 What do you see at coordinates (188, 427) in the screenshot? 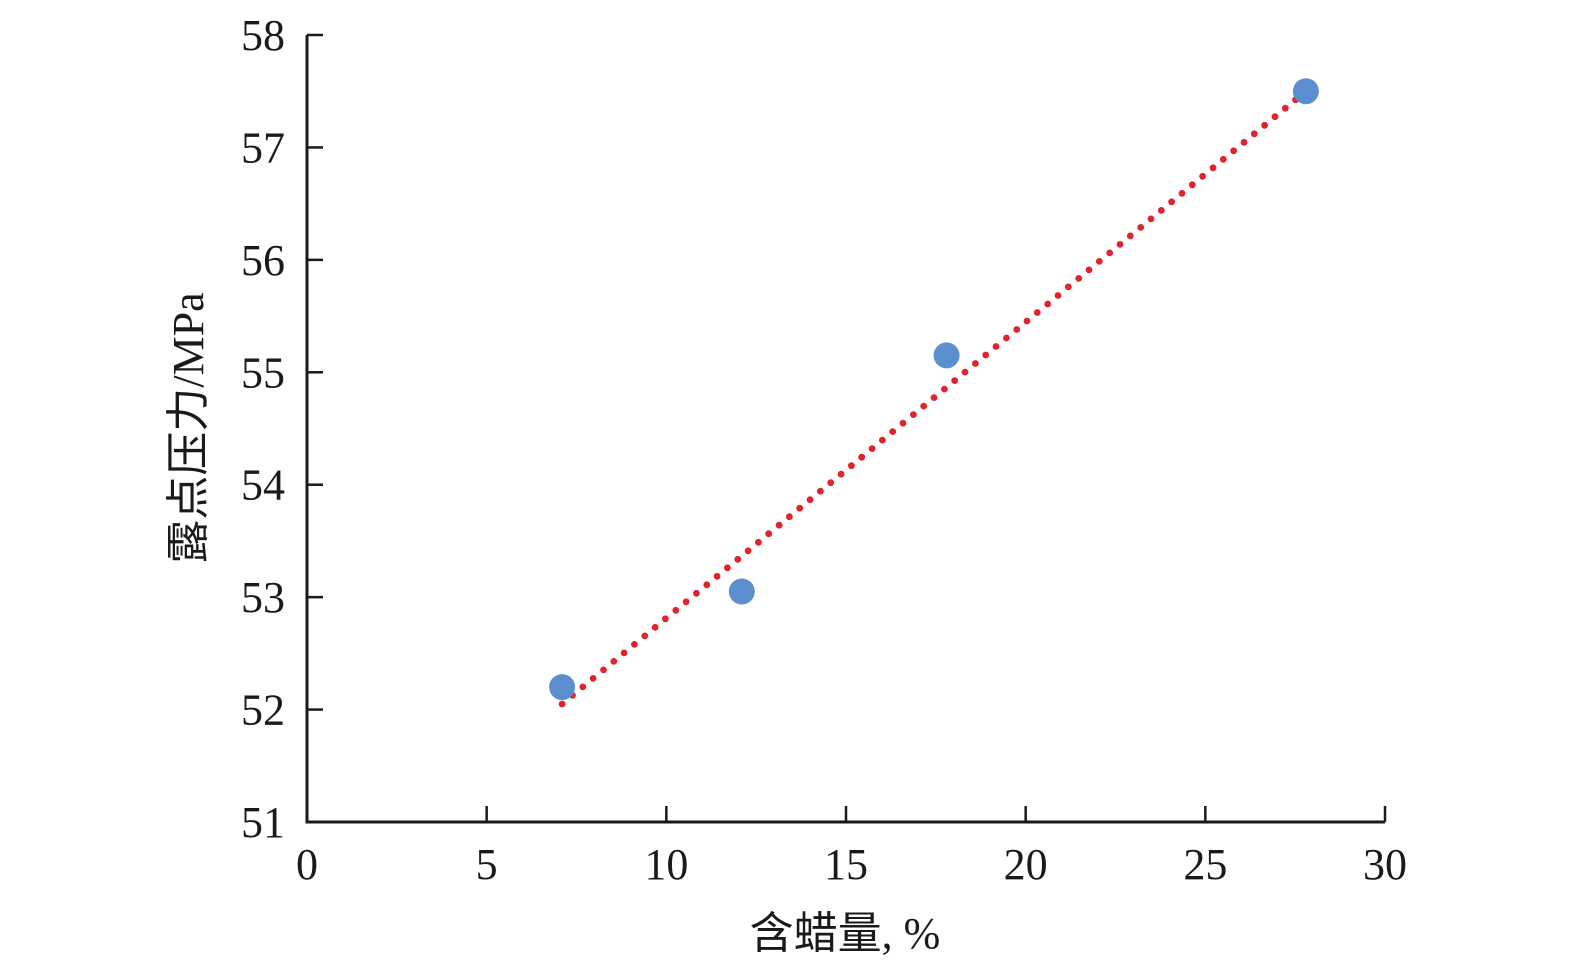
I see `y-axis-title: 露点压力/MPa` at bounding box center [188, 427].